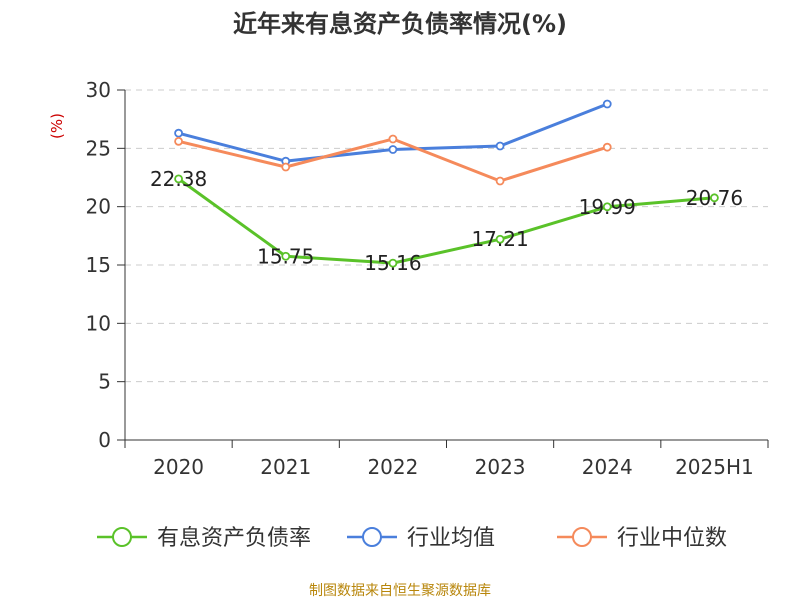  Describe the element at coordinates (714, 467) in the screenshot. I see `x-tick-label: 2025H1` at that location.